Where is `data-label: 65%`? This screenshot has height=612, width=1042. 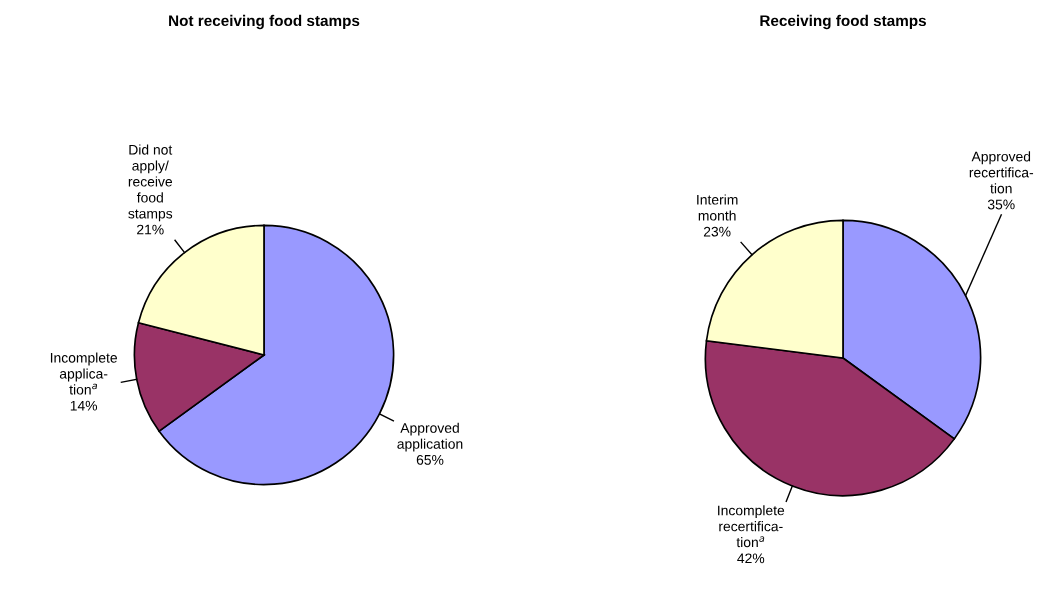 data-label: 65% is located at coordinates (430, 459).